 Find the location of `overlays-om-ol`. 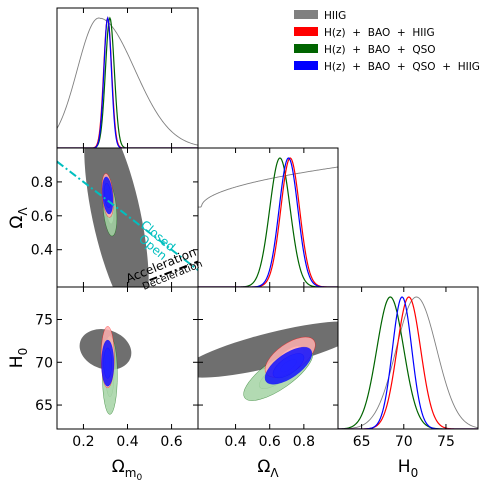

overlays-om-ol is located at coordinates (127, 221).